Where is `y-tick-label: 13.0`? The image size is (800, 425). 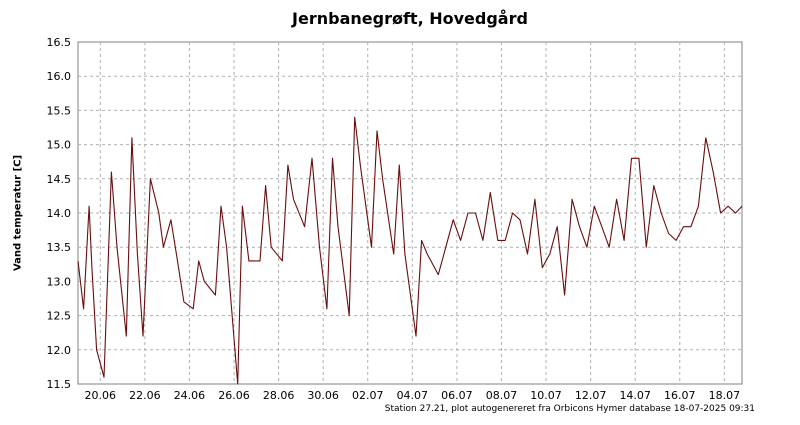 y-tick-label: 13.0 is located at coordinates (59, 281).